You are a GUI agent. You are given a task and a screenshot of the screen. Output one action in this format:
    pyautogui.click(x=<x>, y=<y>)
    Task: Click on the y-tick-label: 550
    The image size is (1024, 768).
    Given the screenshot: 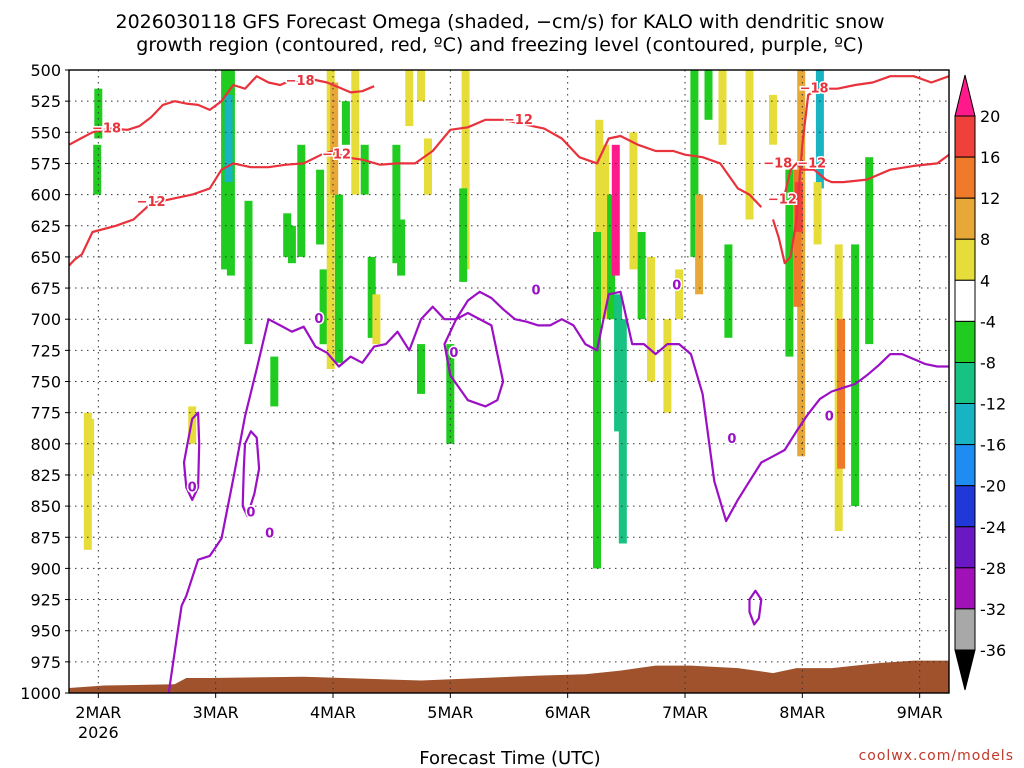 What is the action you would take?
    pyautogui.click(x=45, y=132)
    